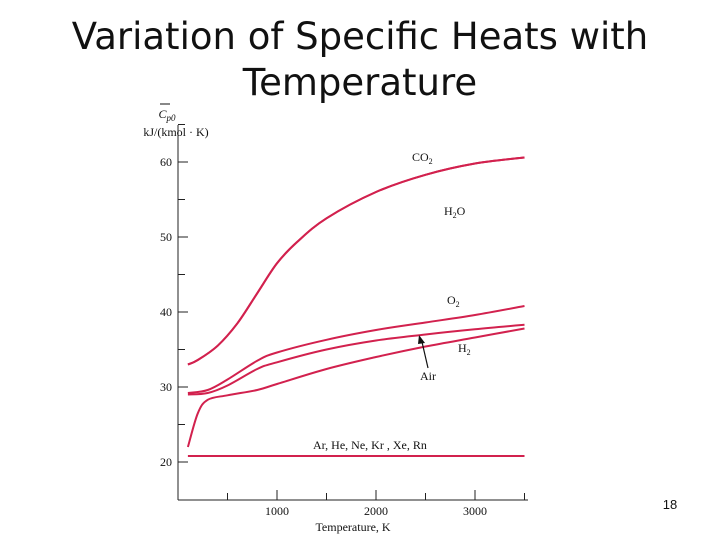 The height and width of the screenshot is (540, 720). I want to click on series-label-4: Air, so click(428, 376).